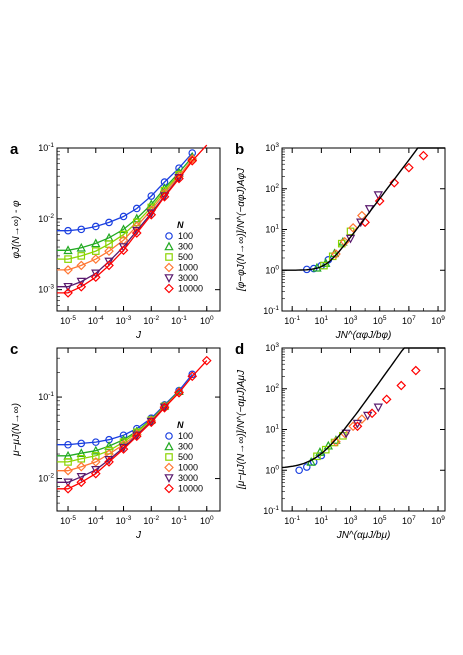 The height and width of the screenshot is (655, 463). What do you see at coordinates (380, 520) in the screenshot?
I see `x-tick-label: 10⁵` at bounding box center [380, 520].